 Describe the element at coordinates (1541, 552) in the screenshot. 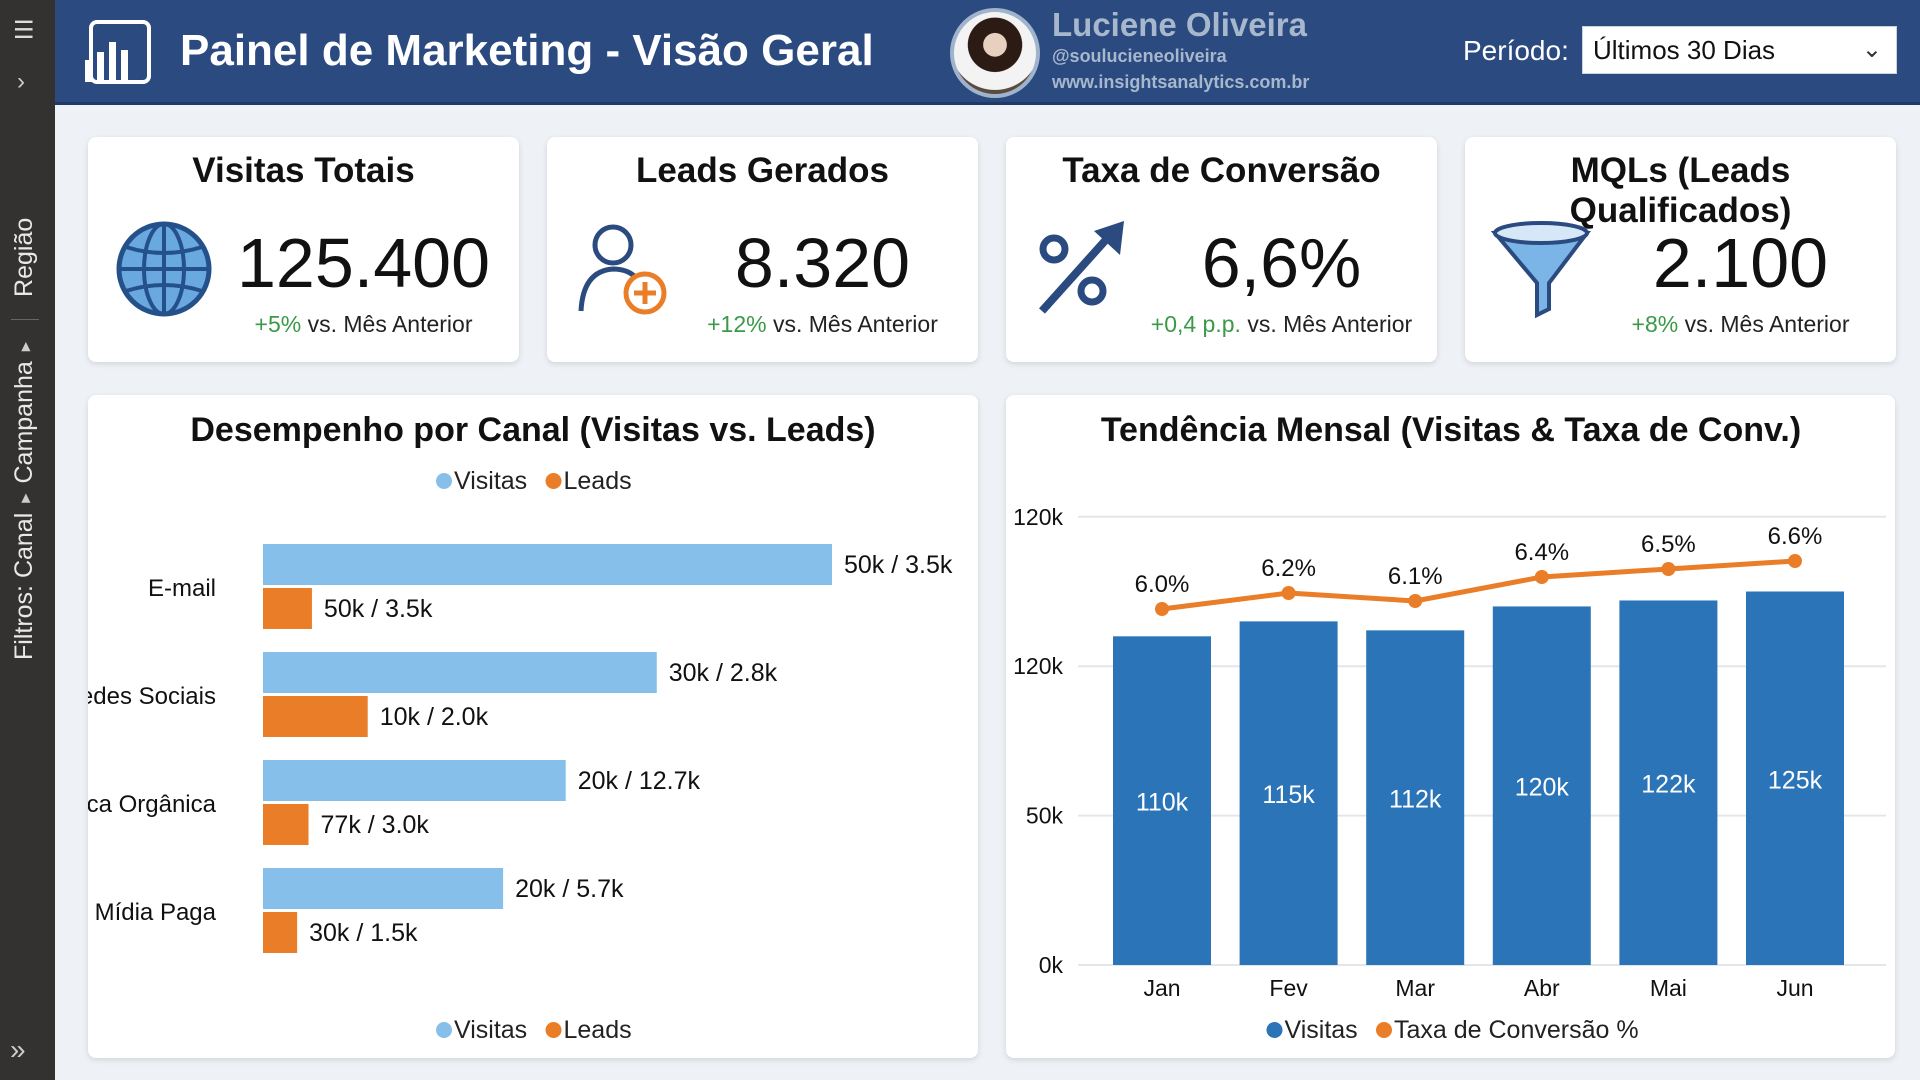

I see `conversion-label: 6.4%` at that location.